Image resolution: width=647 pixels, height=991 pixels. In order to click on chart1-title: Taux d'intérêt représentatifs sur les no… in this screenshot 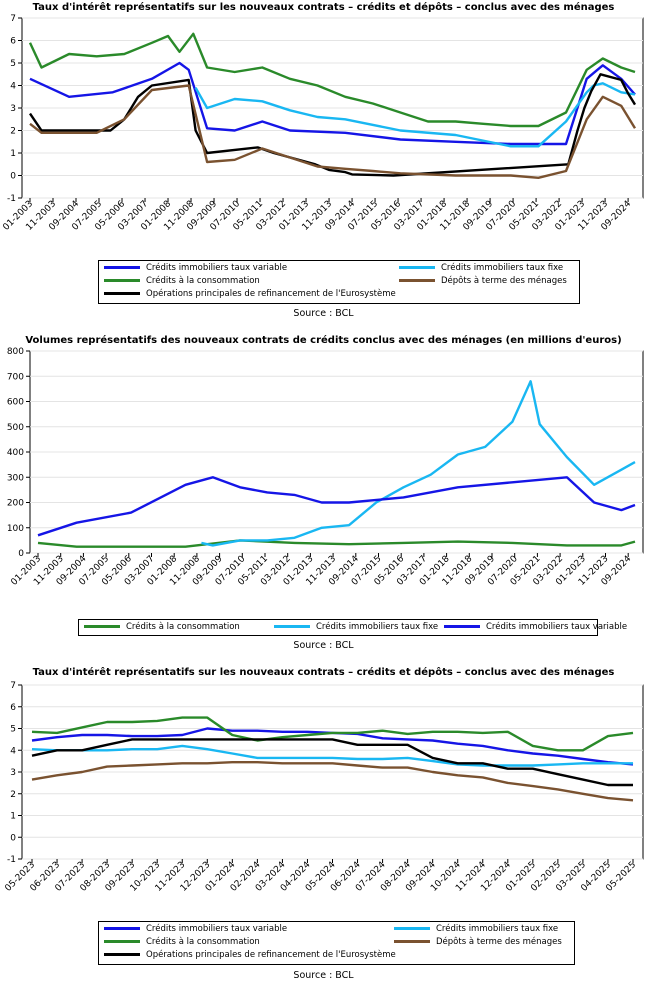, I will do `click(323, 7)`.